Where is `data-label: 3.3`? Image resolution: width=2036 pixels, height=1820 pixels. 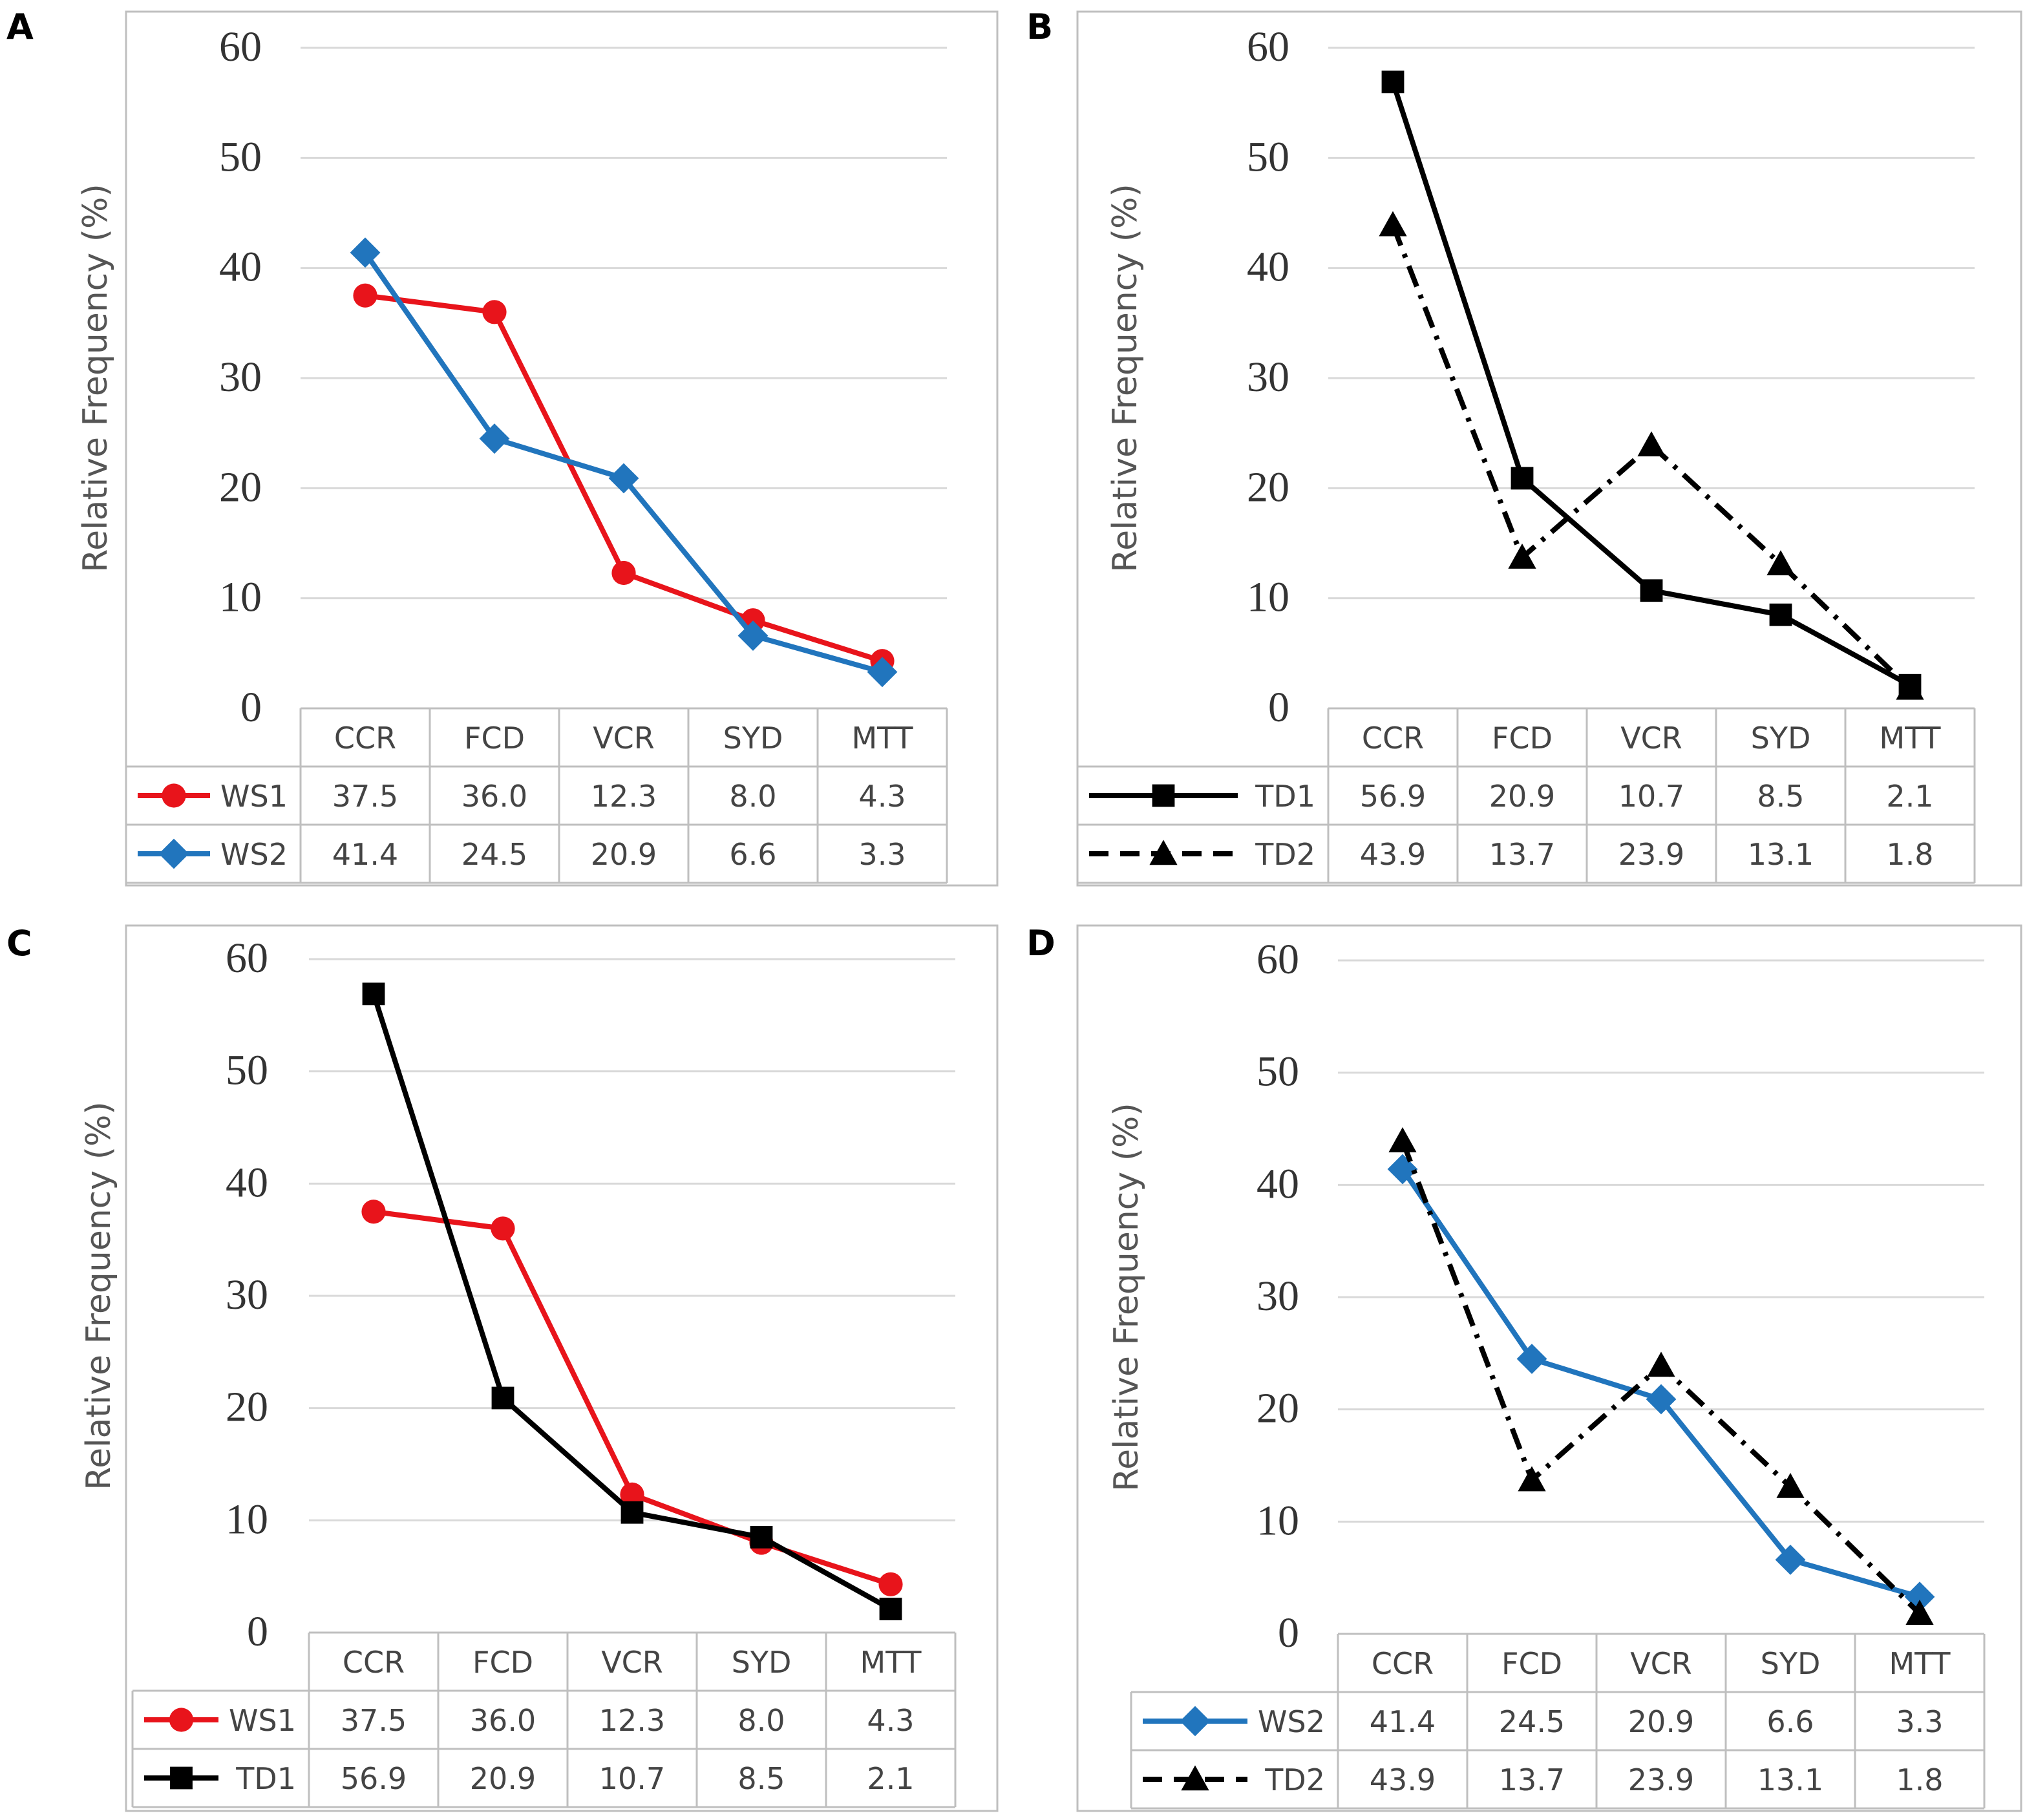
data-label: 3.3 is located at coordinates (1919, 1722).